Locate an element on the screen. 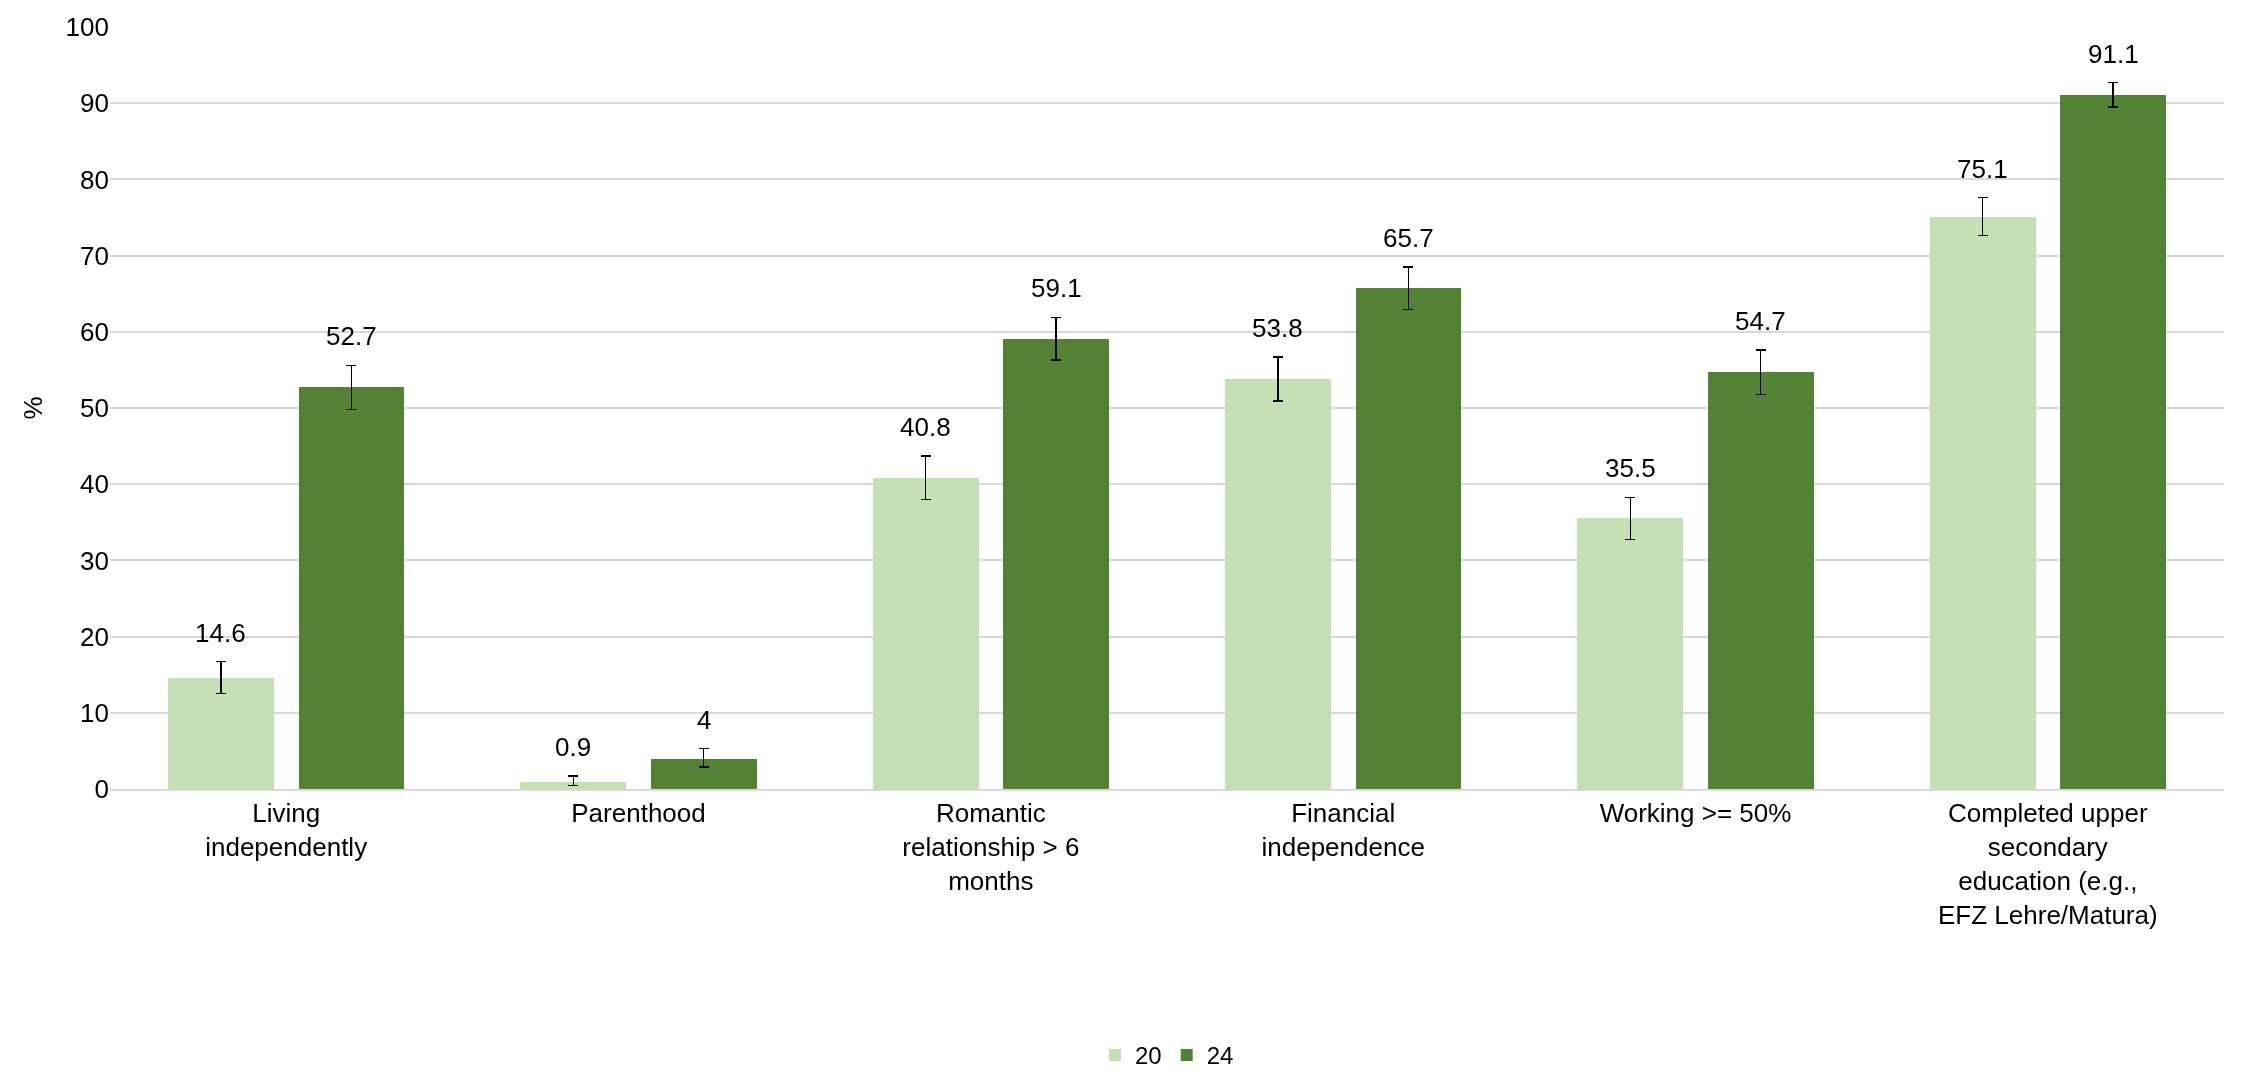  y-axis-title: % is located at coordinates (33, 408).